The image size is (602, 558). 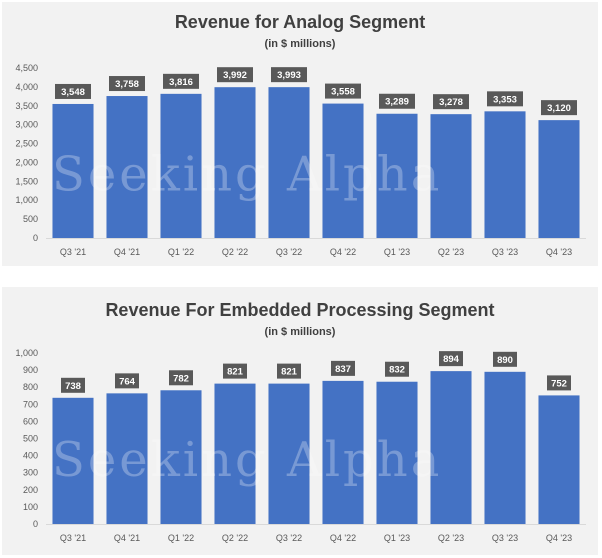 I want to click on data-label-text: 3,816, so click(x=181, y=82).